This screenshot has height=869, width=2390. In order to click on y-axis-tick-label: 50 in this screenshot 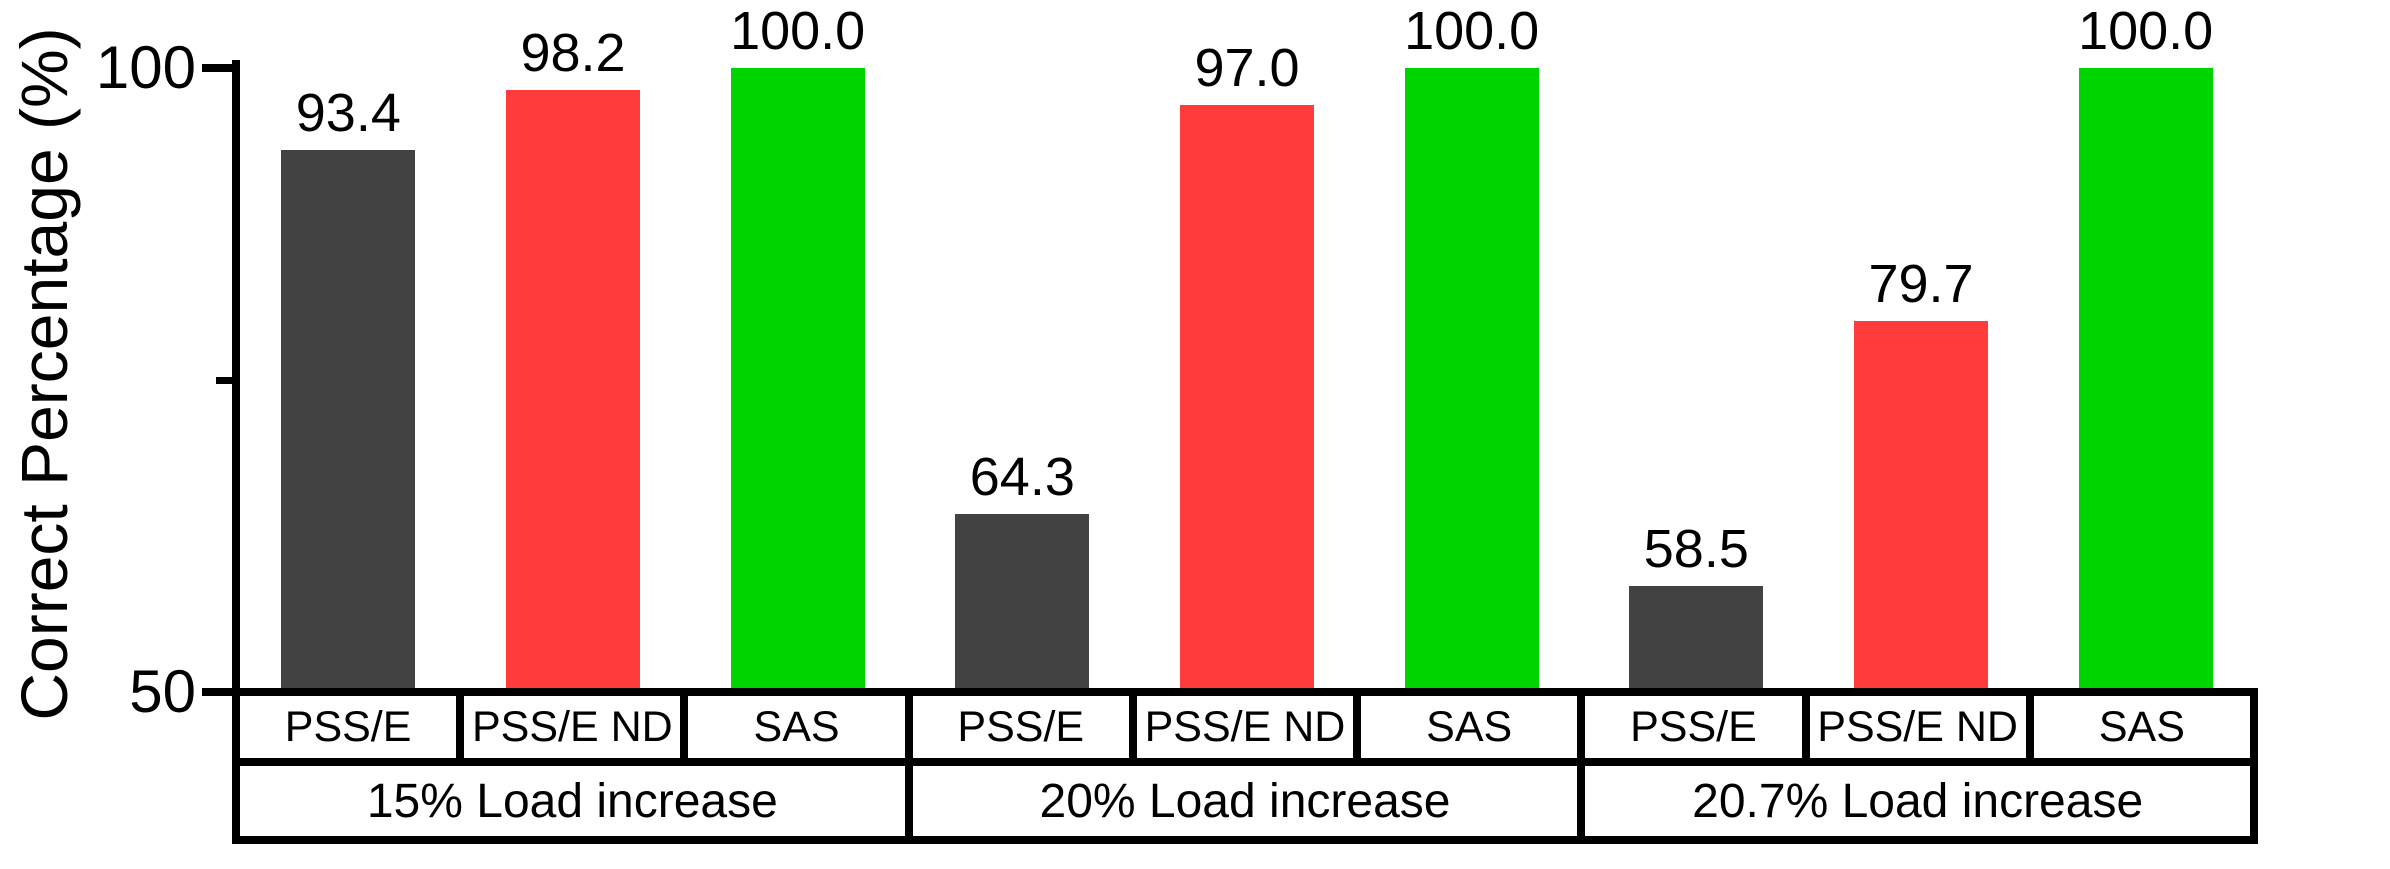, I will do `click(162, 691)`.